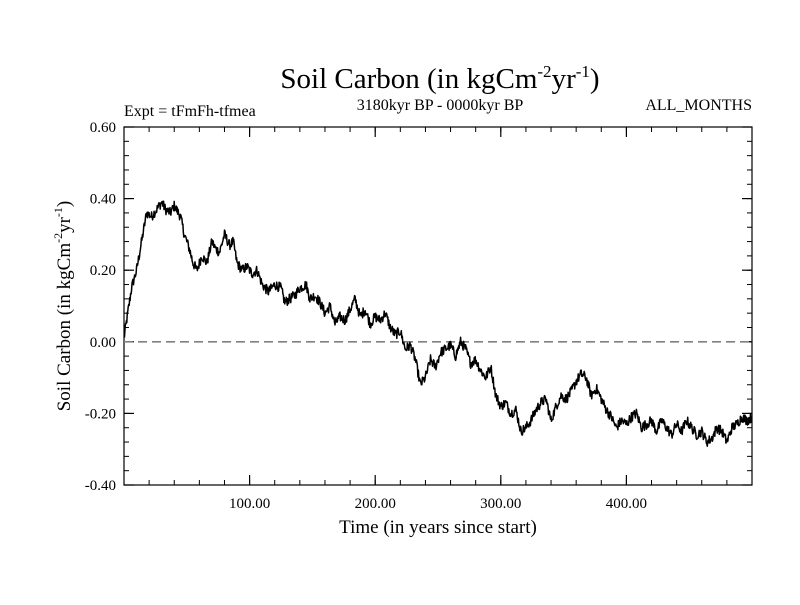 The image size is (800, 605). I want to click on x-tick-label: 200.00, so click(375, 504).